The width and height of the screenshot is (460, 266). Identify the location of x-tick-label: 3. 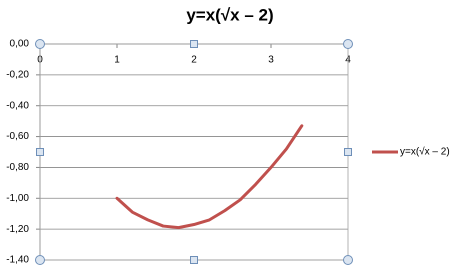
(271, 60).